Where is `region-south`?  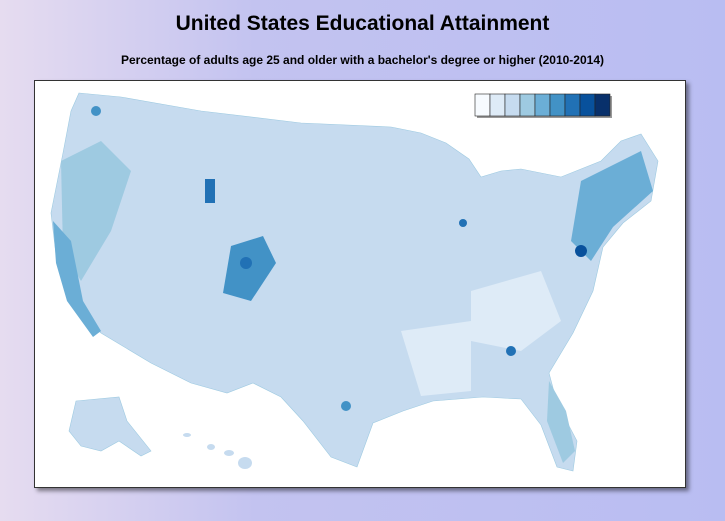
region-south is located at coordinates (436, 358).